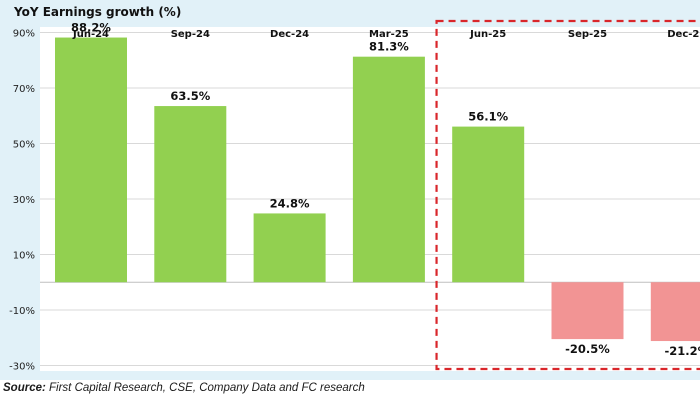  What do you see at coordinates (487, 34) in the screenshot?
I see `category-label: Jun-25` at bounding box center [487, 34].